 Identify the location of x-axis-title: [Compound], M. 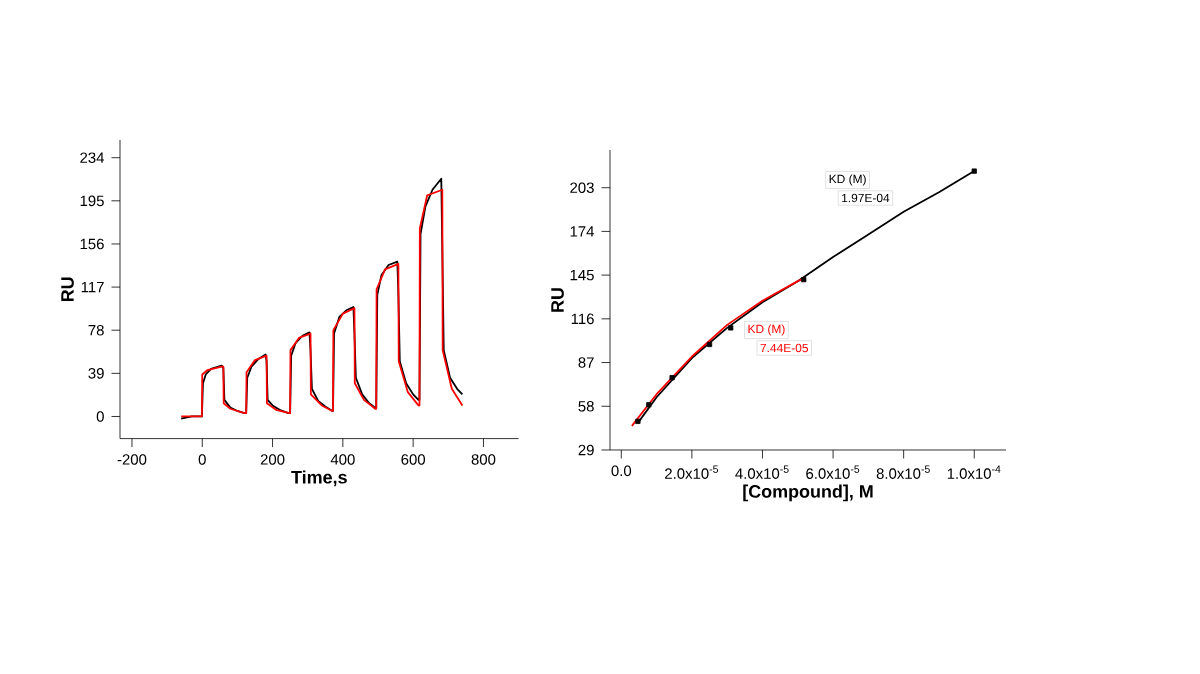
(808, 493).